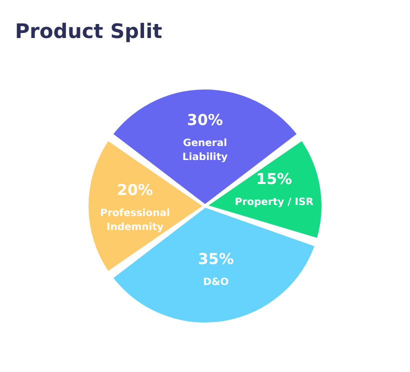 The width and height of the screenshot is (410, 372). Describe the element at coordinates (216, 259) in the screenshot. I see `data-label: 35%` at that location.